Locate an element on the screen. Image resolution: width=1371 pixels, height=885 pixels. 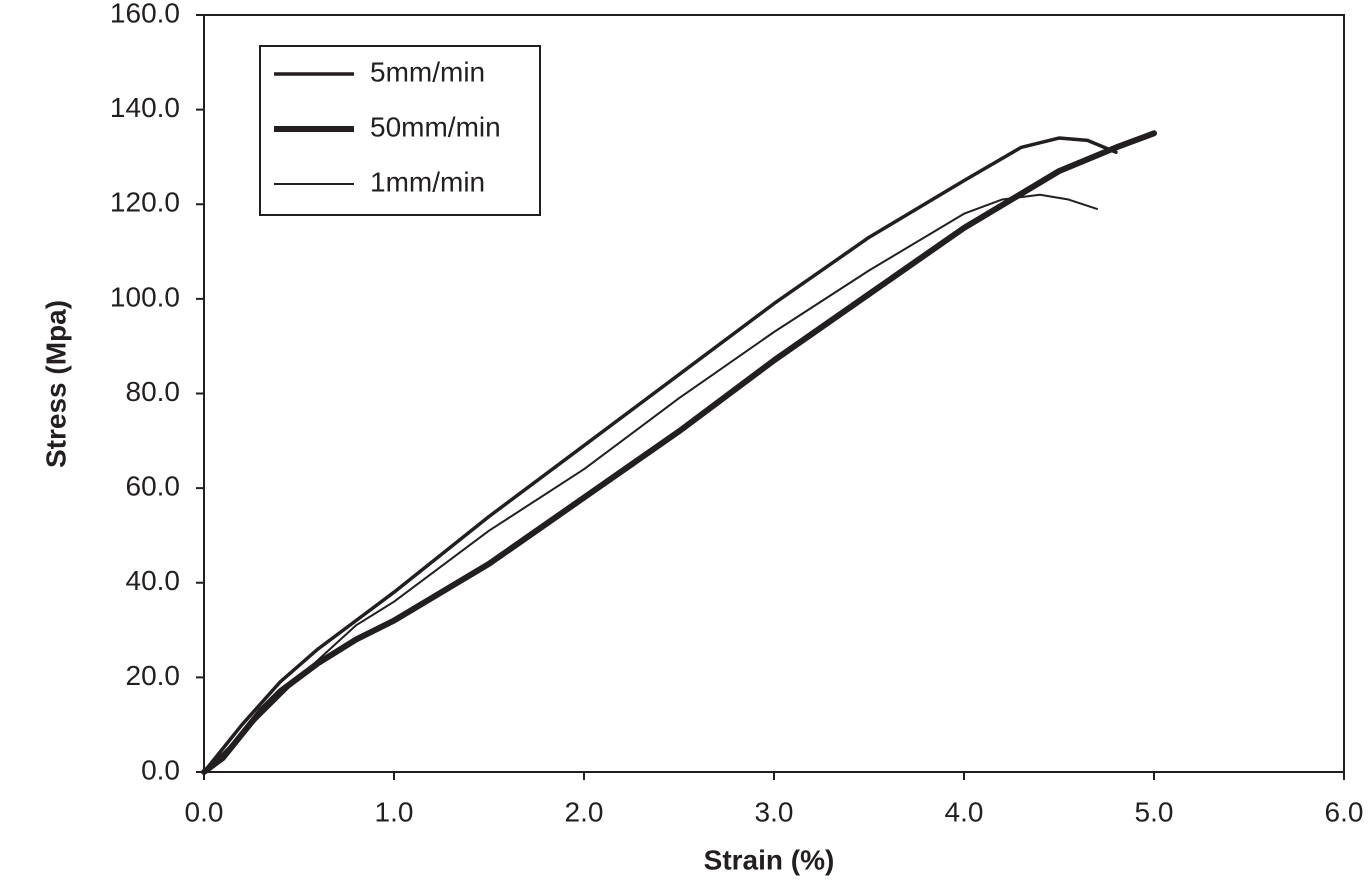
y-tick-label: 20.0 is located at coordinates (153, 675).